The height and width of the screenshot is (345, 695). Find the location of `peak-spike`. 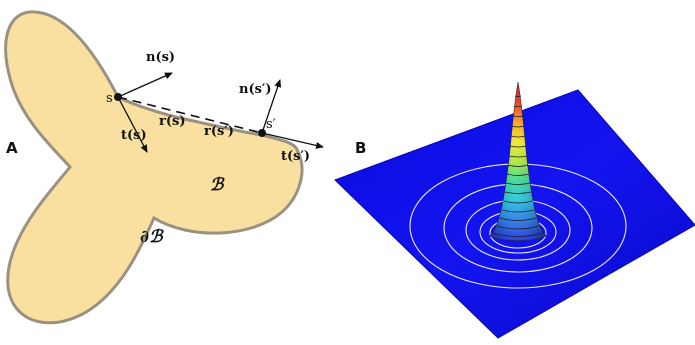

peak-spike is located at coordinates (518, 161).